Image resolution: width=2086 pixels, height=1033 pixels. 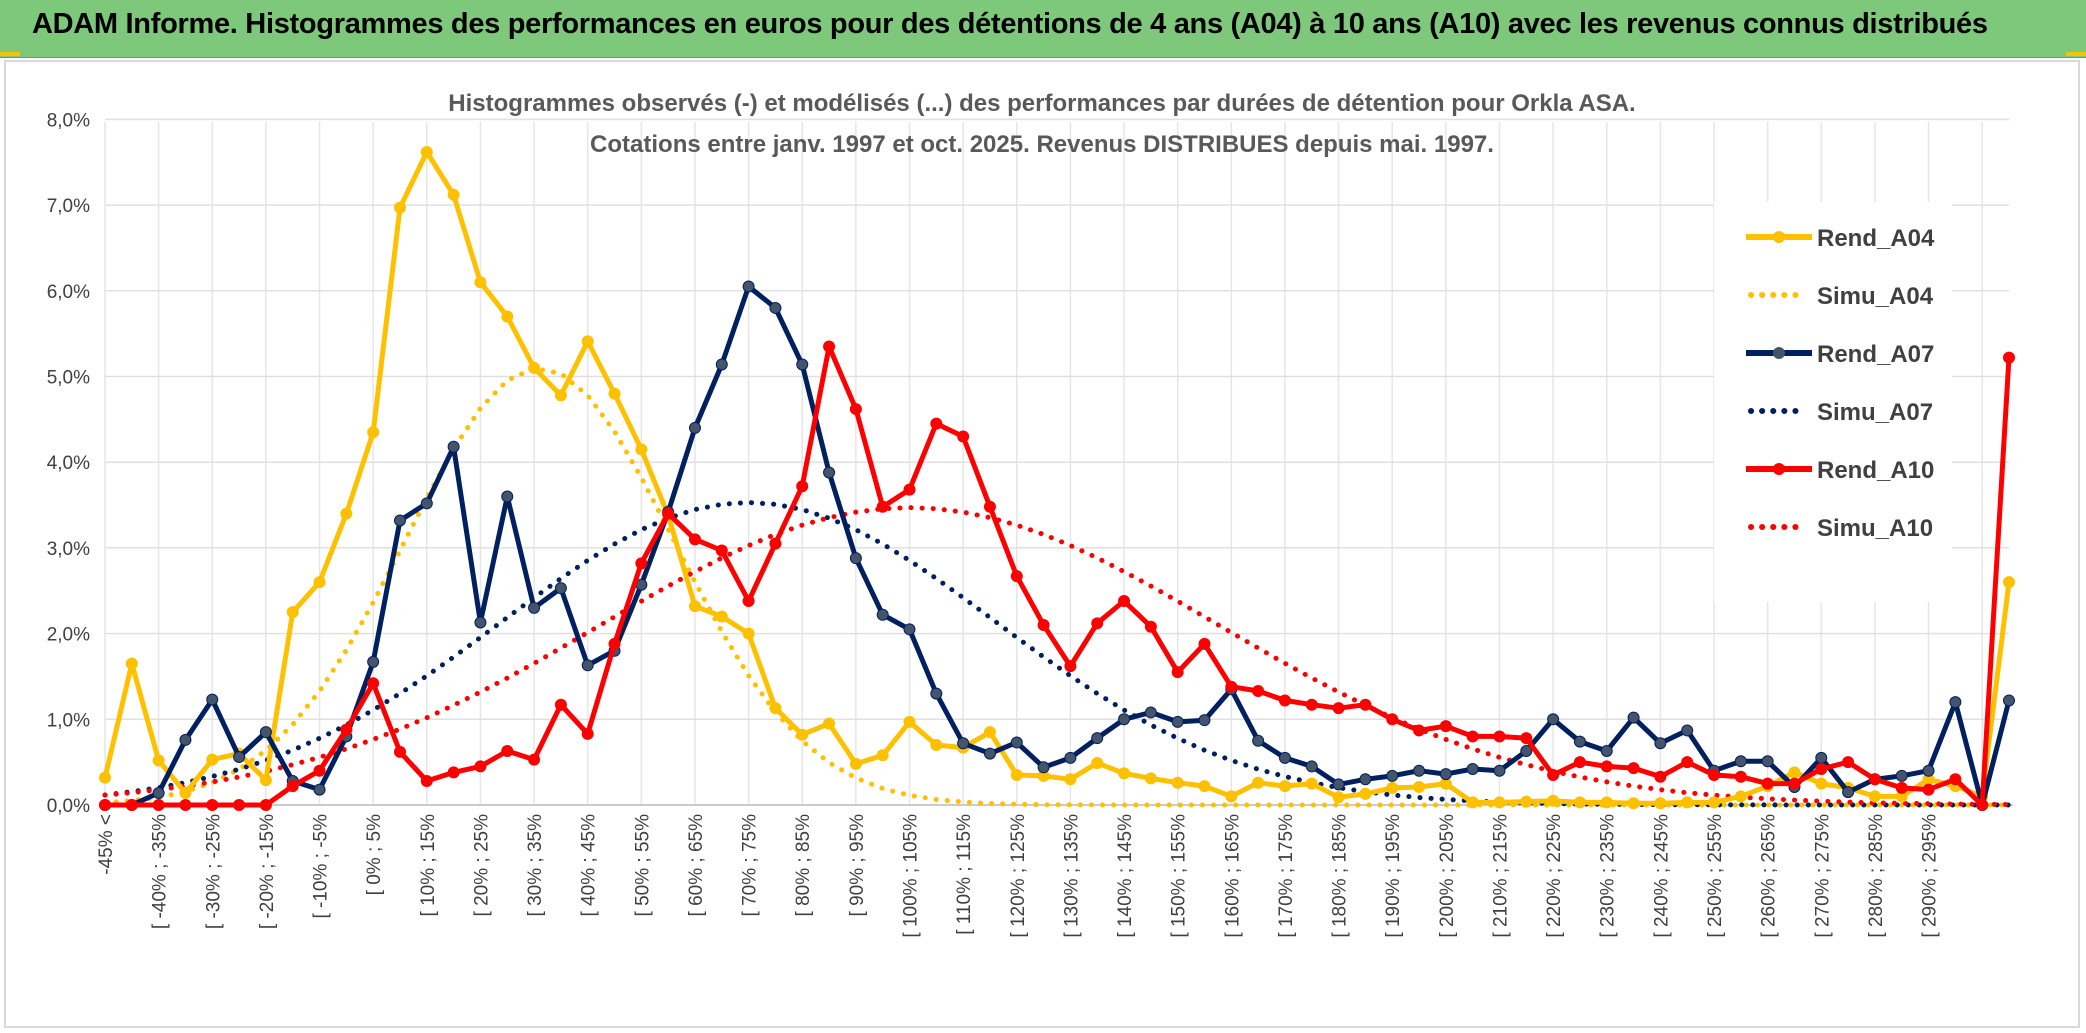 What do you see at coordinates (10, 54) in the screenshot?
I see `corner-accent-left` at bounding box center [10, 54].